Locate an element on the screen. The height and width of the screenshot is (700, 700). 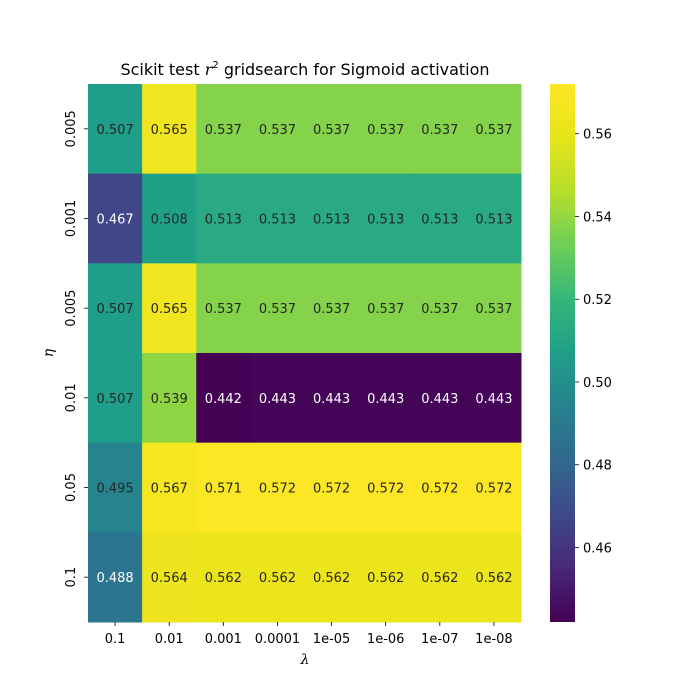
x-tick-label: 0.01 is located at coordinates (169, 639).